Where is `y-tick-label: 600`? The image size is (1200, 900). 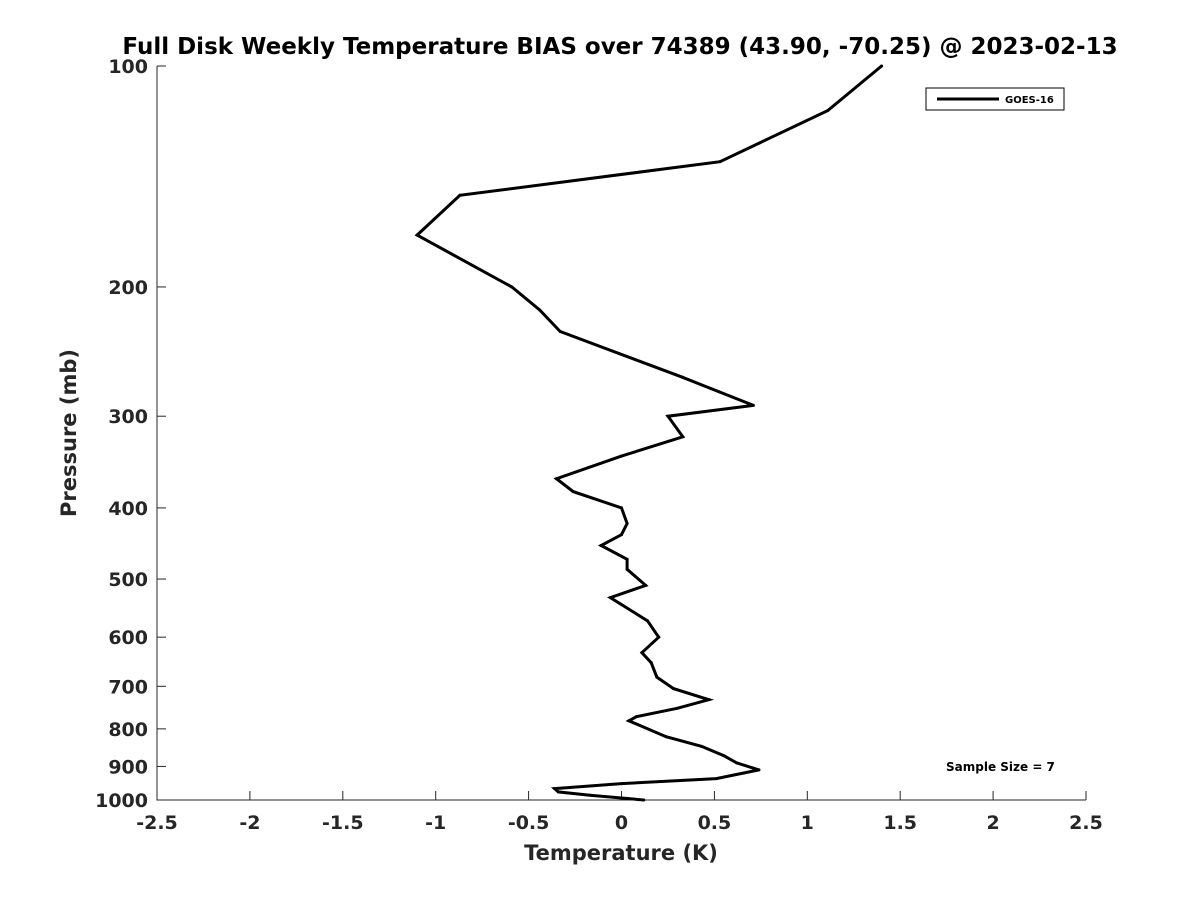
y-tick-label: 600 is located at coordinates (128, 638).